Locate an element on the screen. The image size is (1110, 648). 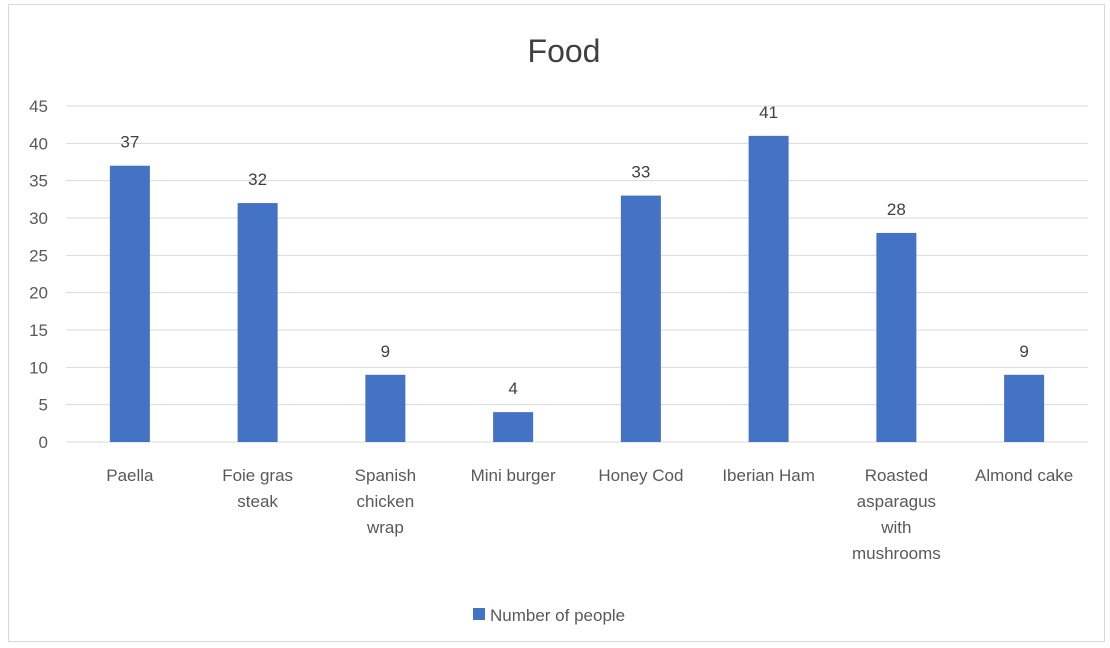
x-tick-label: Almond cake is located at coordinates (1024, 475).